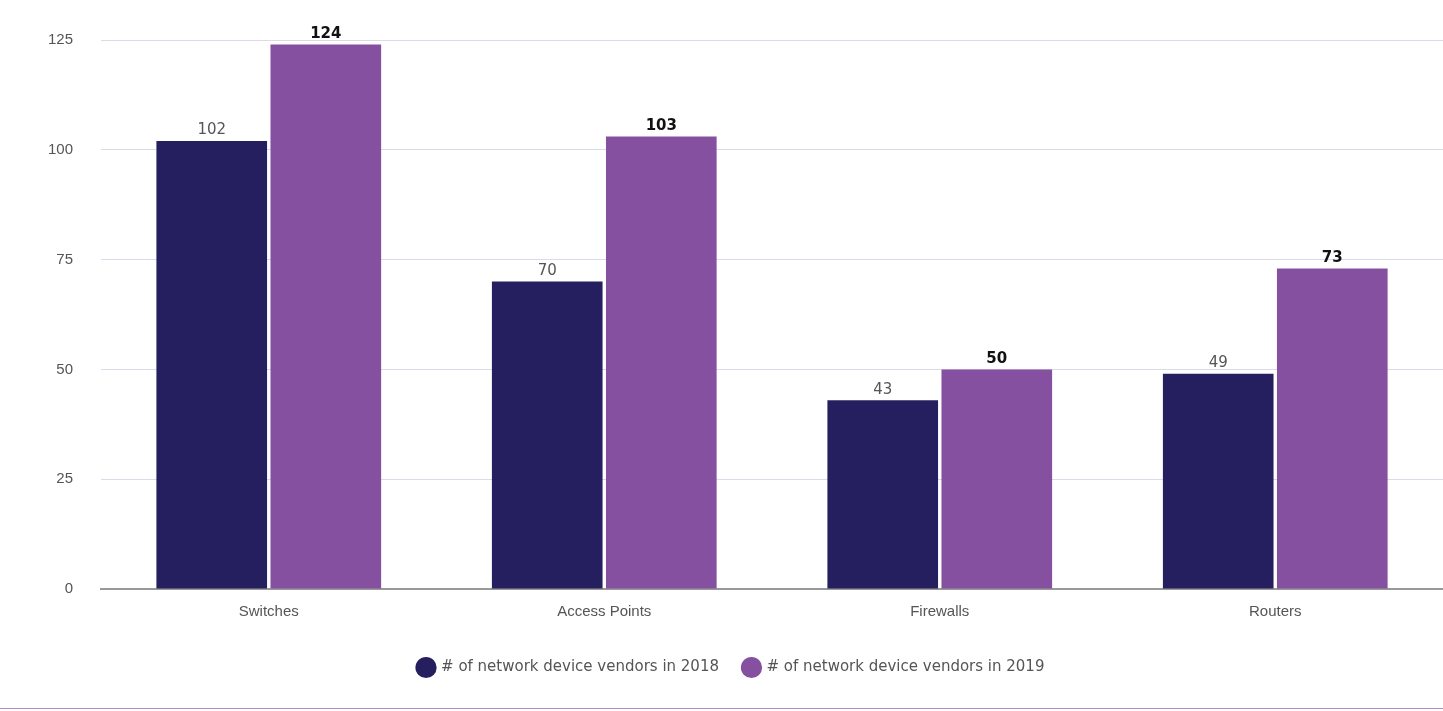 The width and height of the screenshot is (1443, 711). Describe the element at coordinates (1218, 362) in the screenshot. I see `data-label: 49` at that location.